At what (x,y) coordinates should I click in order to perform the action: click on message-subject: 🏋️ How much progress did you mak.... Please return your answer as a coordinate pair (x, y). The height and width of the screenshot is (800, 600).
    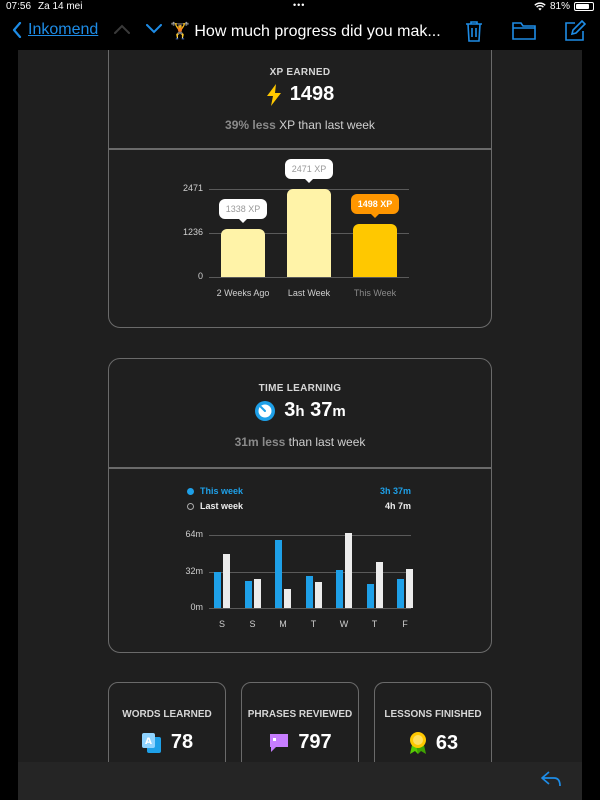
    Looking at the image, I should click on (305, 31).